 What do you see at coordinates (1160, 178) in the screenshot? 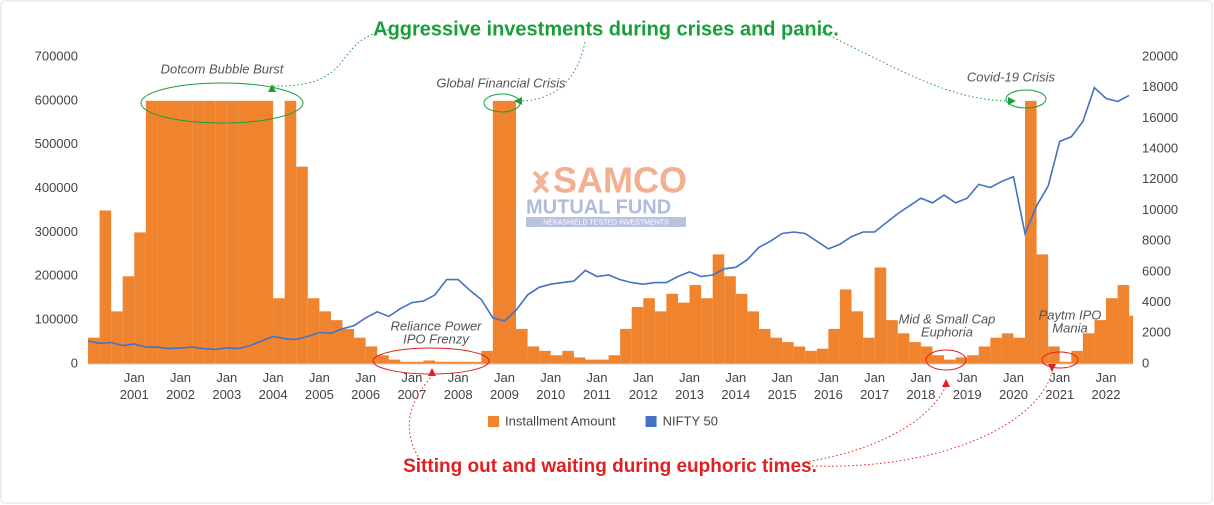
I see `y2-tick-label: 12000` at bounding box center [1160, 178].